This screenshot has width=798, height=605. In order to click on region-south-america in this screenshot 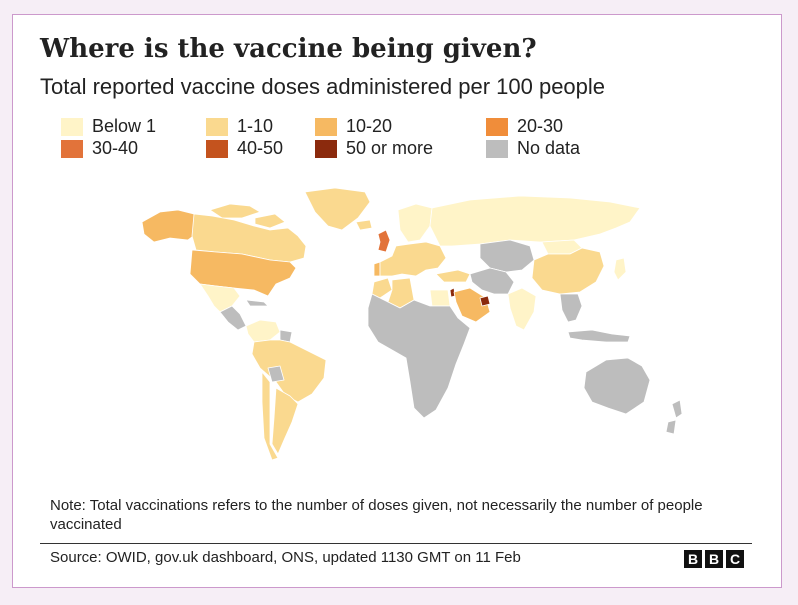, I will do `click(289, 371)`.